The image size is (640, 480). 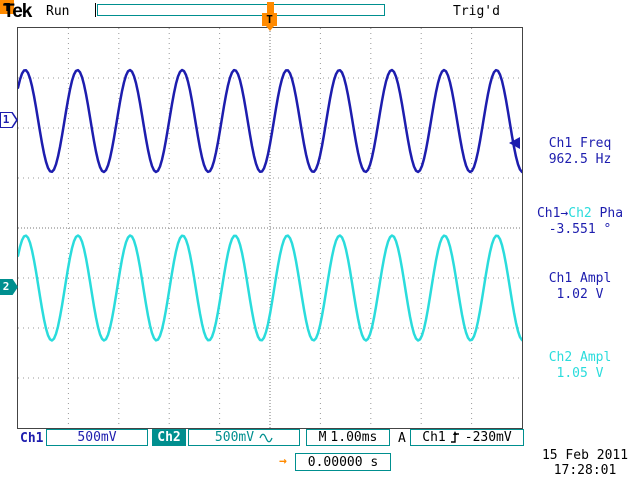 What do you see at coordinates (169, 437) in the screenshot?
I see `ch2-channel-chip: Ch2` at bounding box center [169, 437].